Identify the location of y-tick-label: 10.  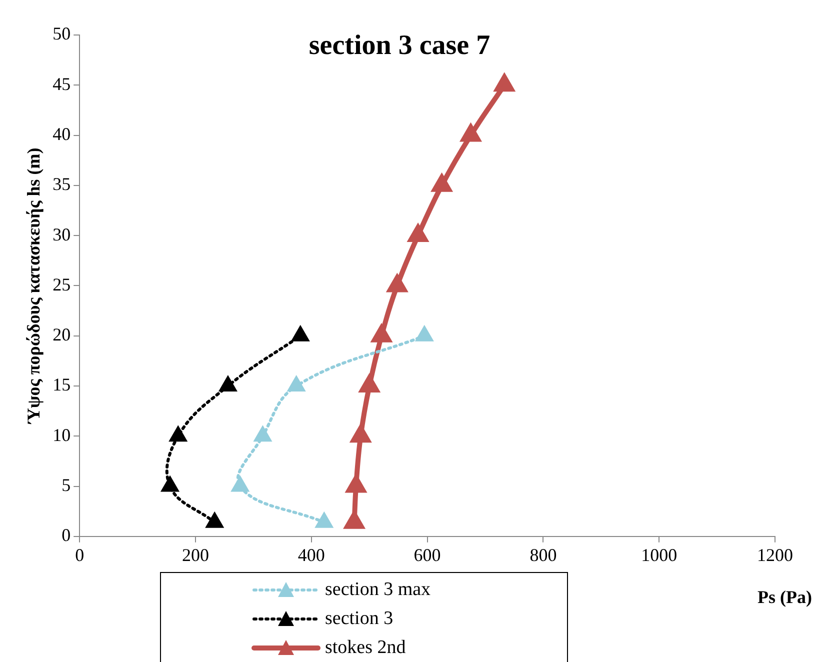
(61, 434).